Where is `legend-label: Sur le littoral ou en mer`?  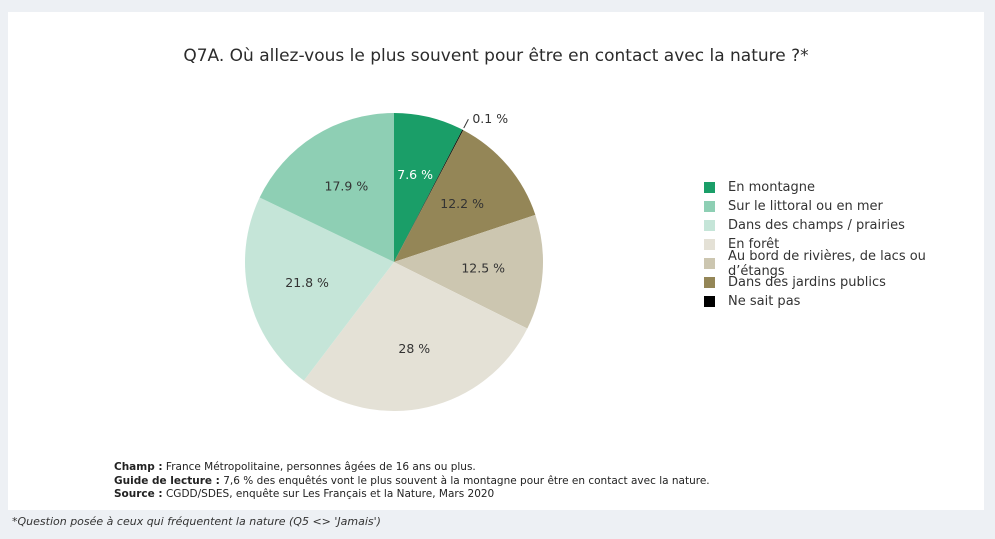
legend-label: Sur le littoral ou en mer is located at coordinates (805, 206).